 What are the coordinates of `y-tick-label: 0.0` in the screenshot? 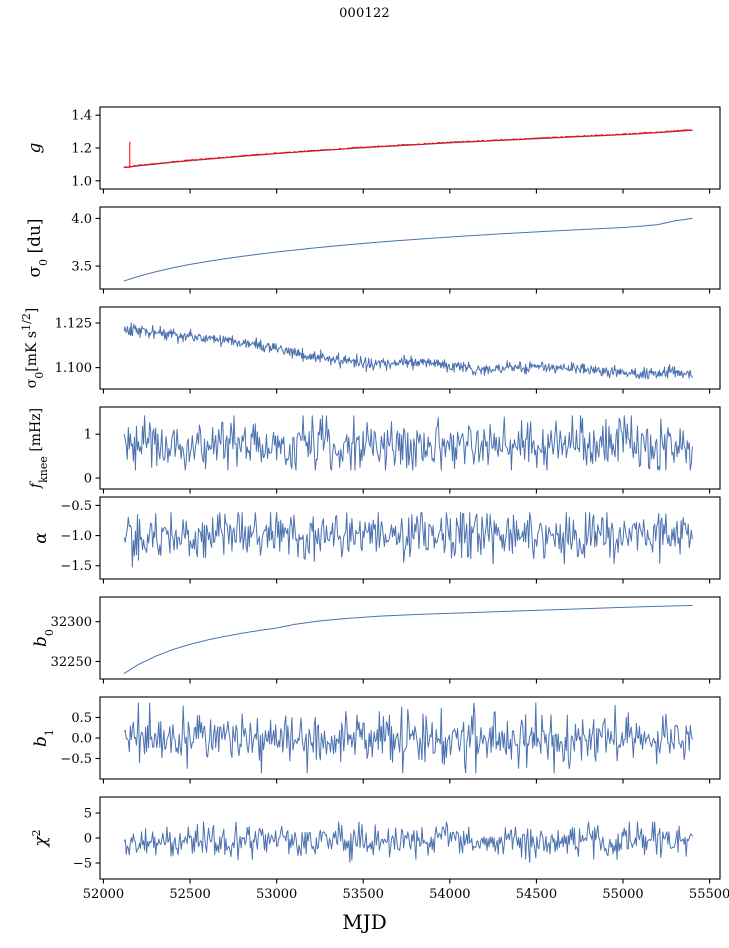 It's located at (81, 739).